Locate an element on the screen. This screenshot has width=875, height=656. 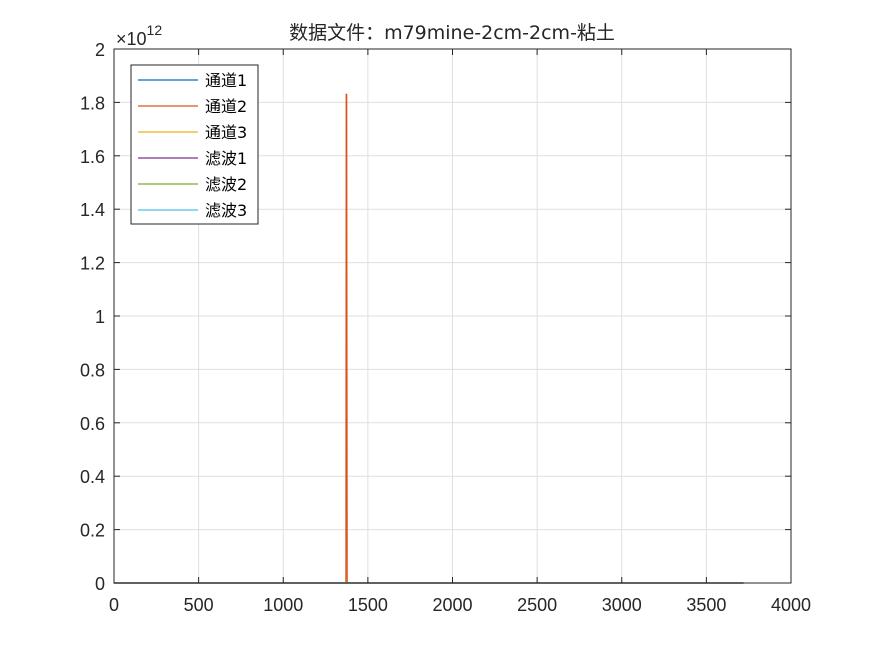
legend-label-4: 滤波1 is located at coordinates (226, 158).